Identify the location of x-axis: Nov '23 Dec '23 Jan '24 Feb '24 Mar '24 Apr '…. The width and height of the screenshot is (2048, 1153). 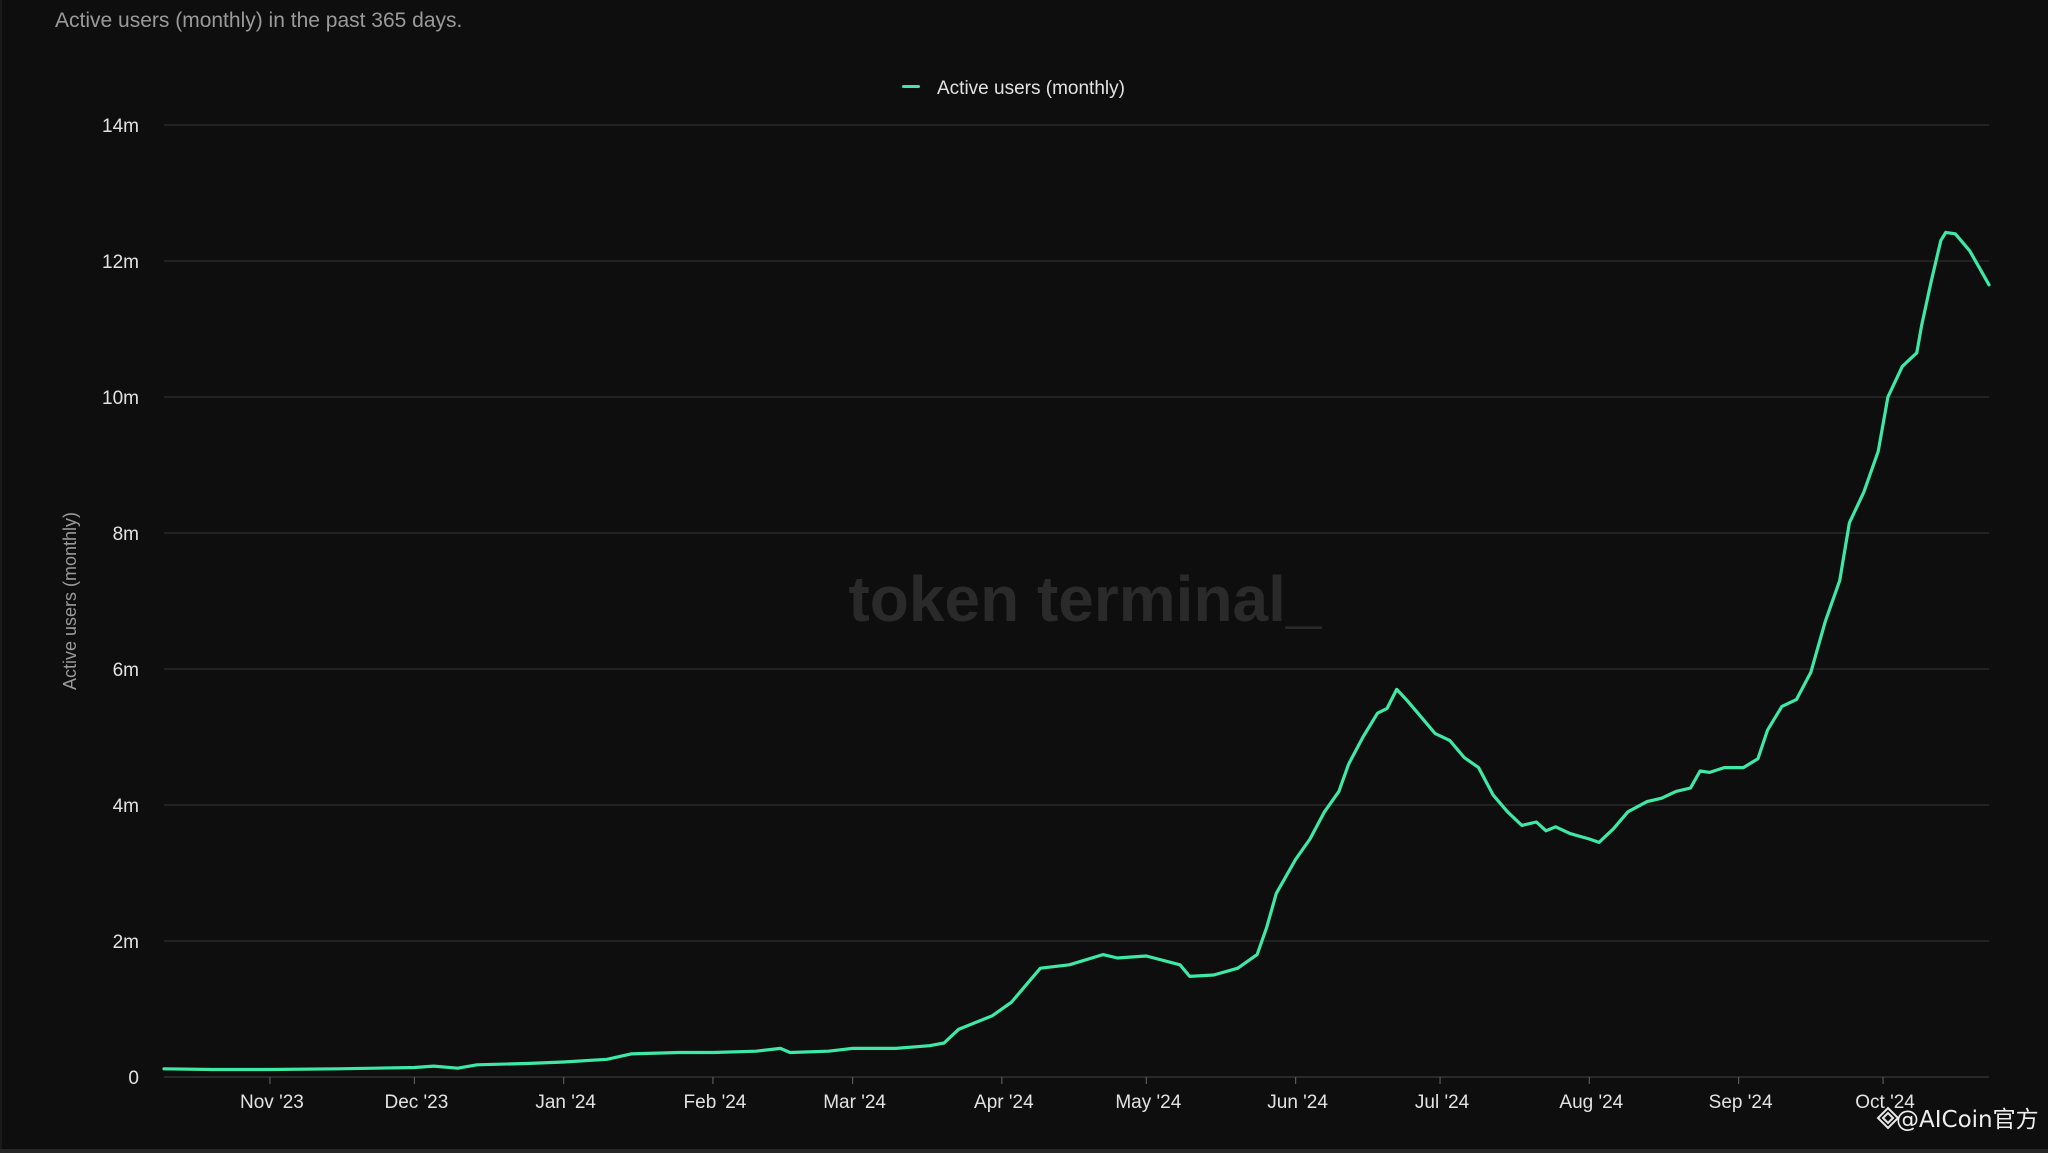
(1077, 1095).